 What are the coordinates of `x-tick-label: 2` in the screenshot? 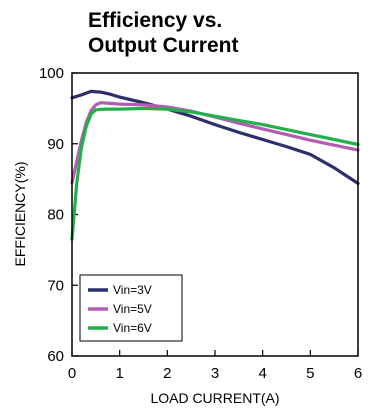 It's located at (167, 373).